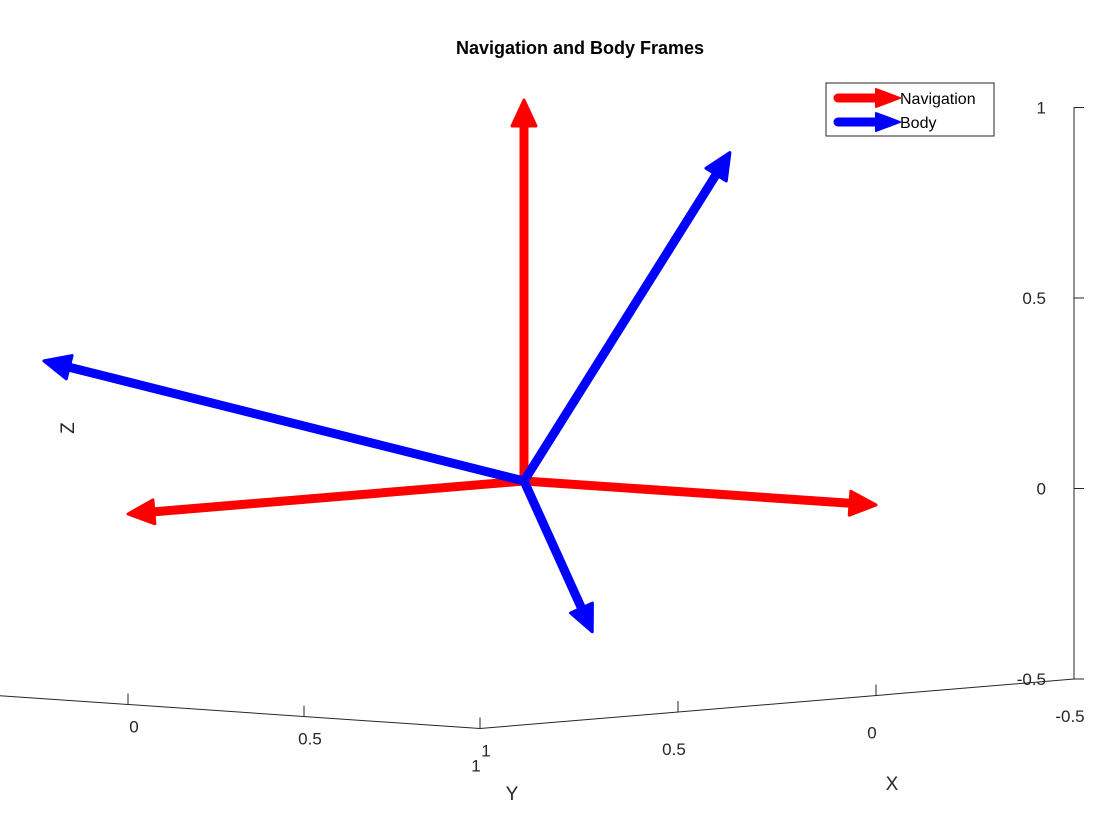 The height and width of the screenshot is (840, 1120). I want to click on x-axis-line, so click(240, 712).